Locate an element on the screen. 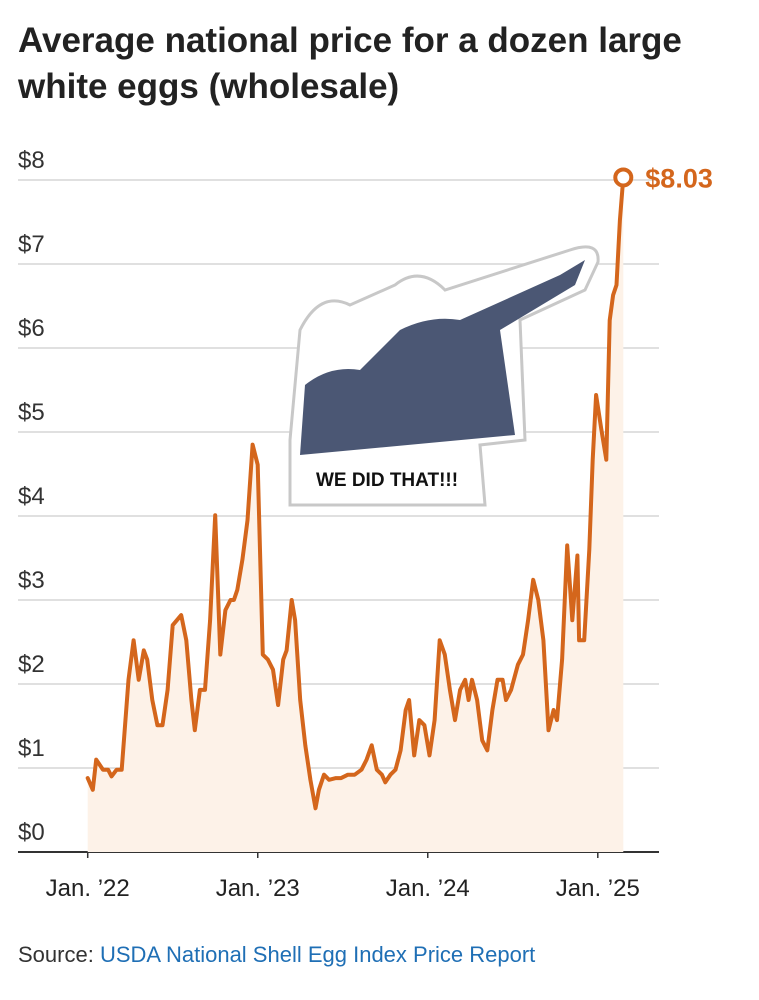 This screenshot has height=1000, width=759. sticker-figure is located at coordinates (442, 357).